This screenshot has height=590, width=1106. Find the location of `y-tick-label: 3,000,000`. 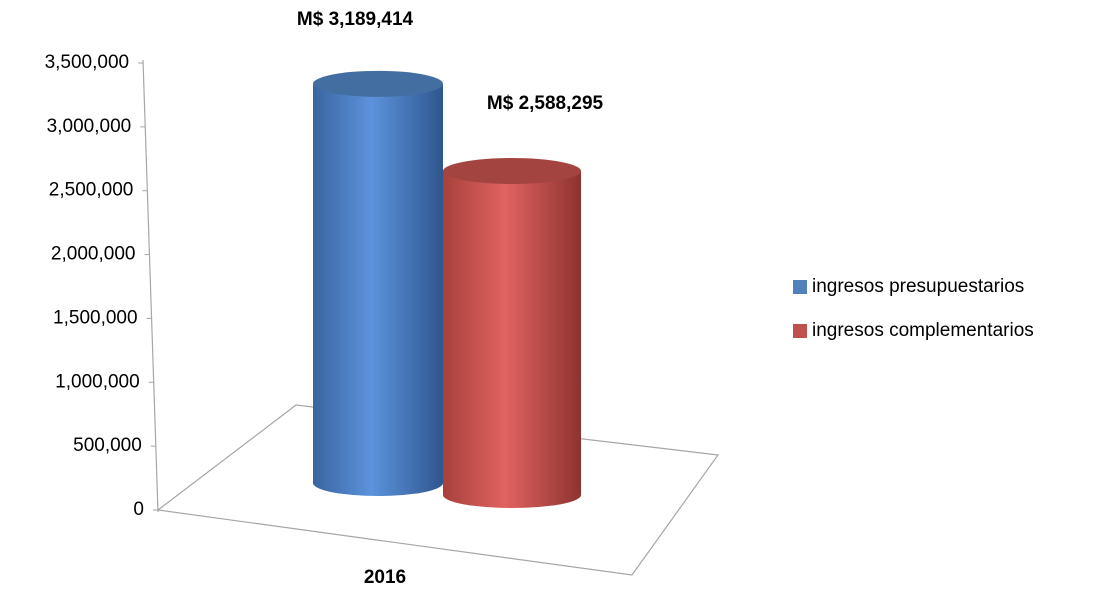

y-tick-label: 3,000,000 is located at coordinates (89, 126).